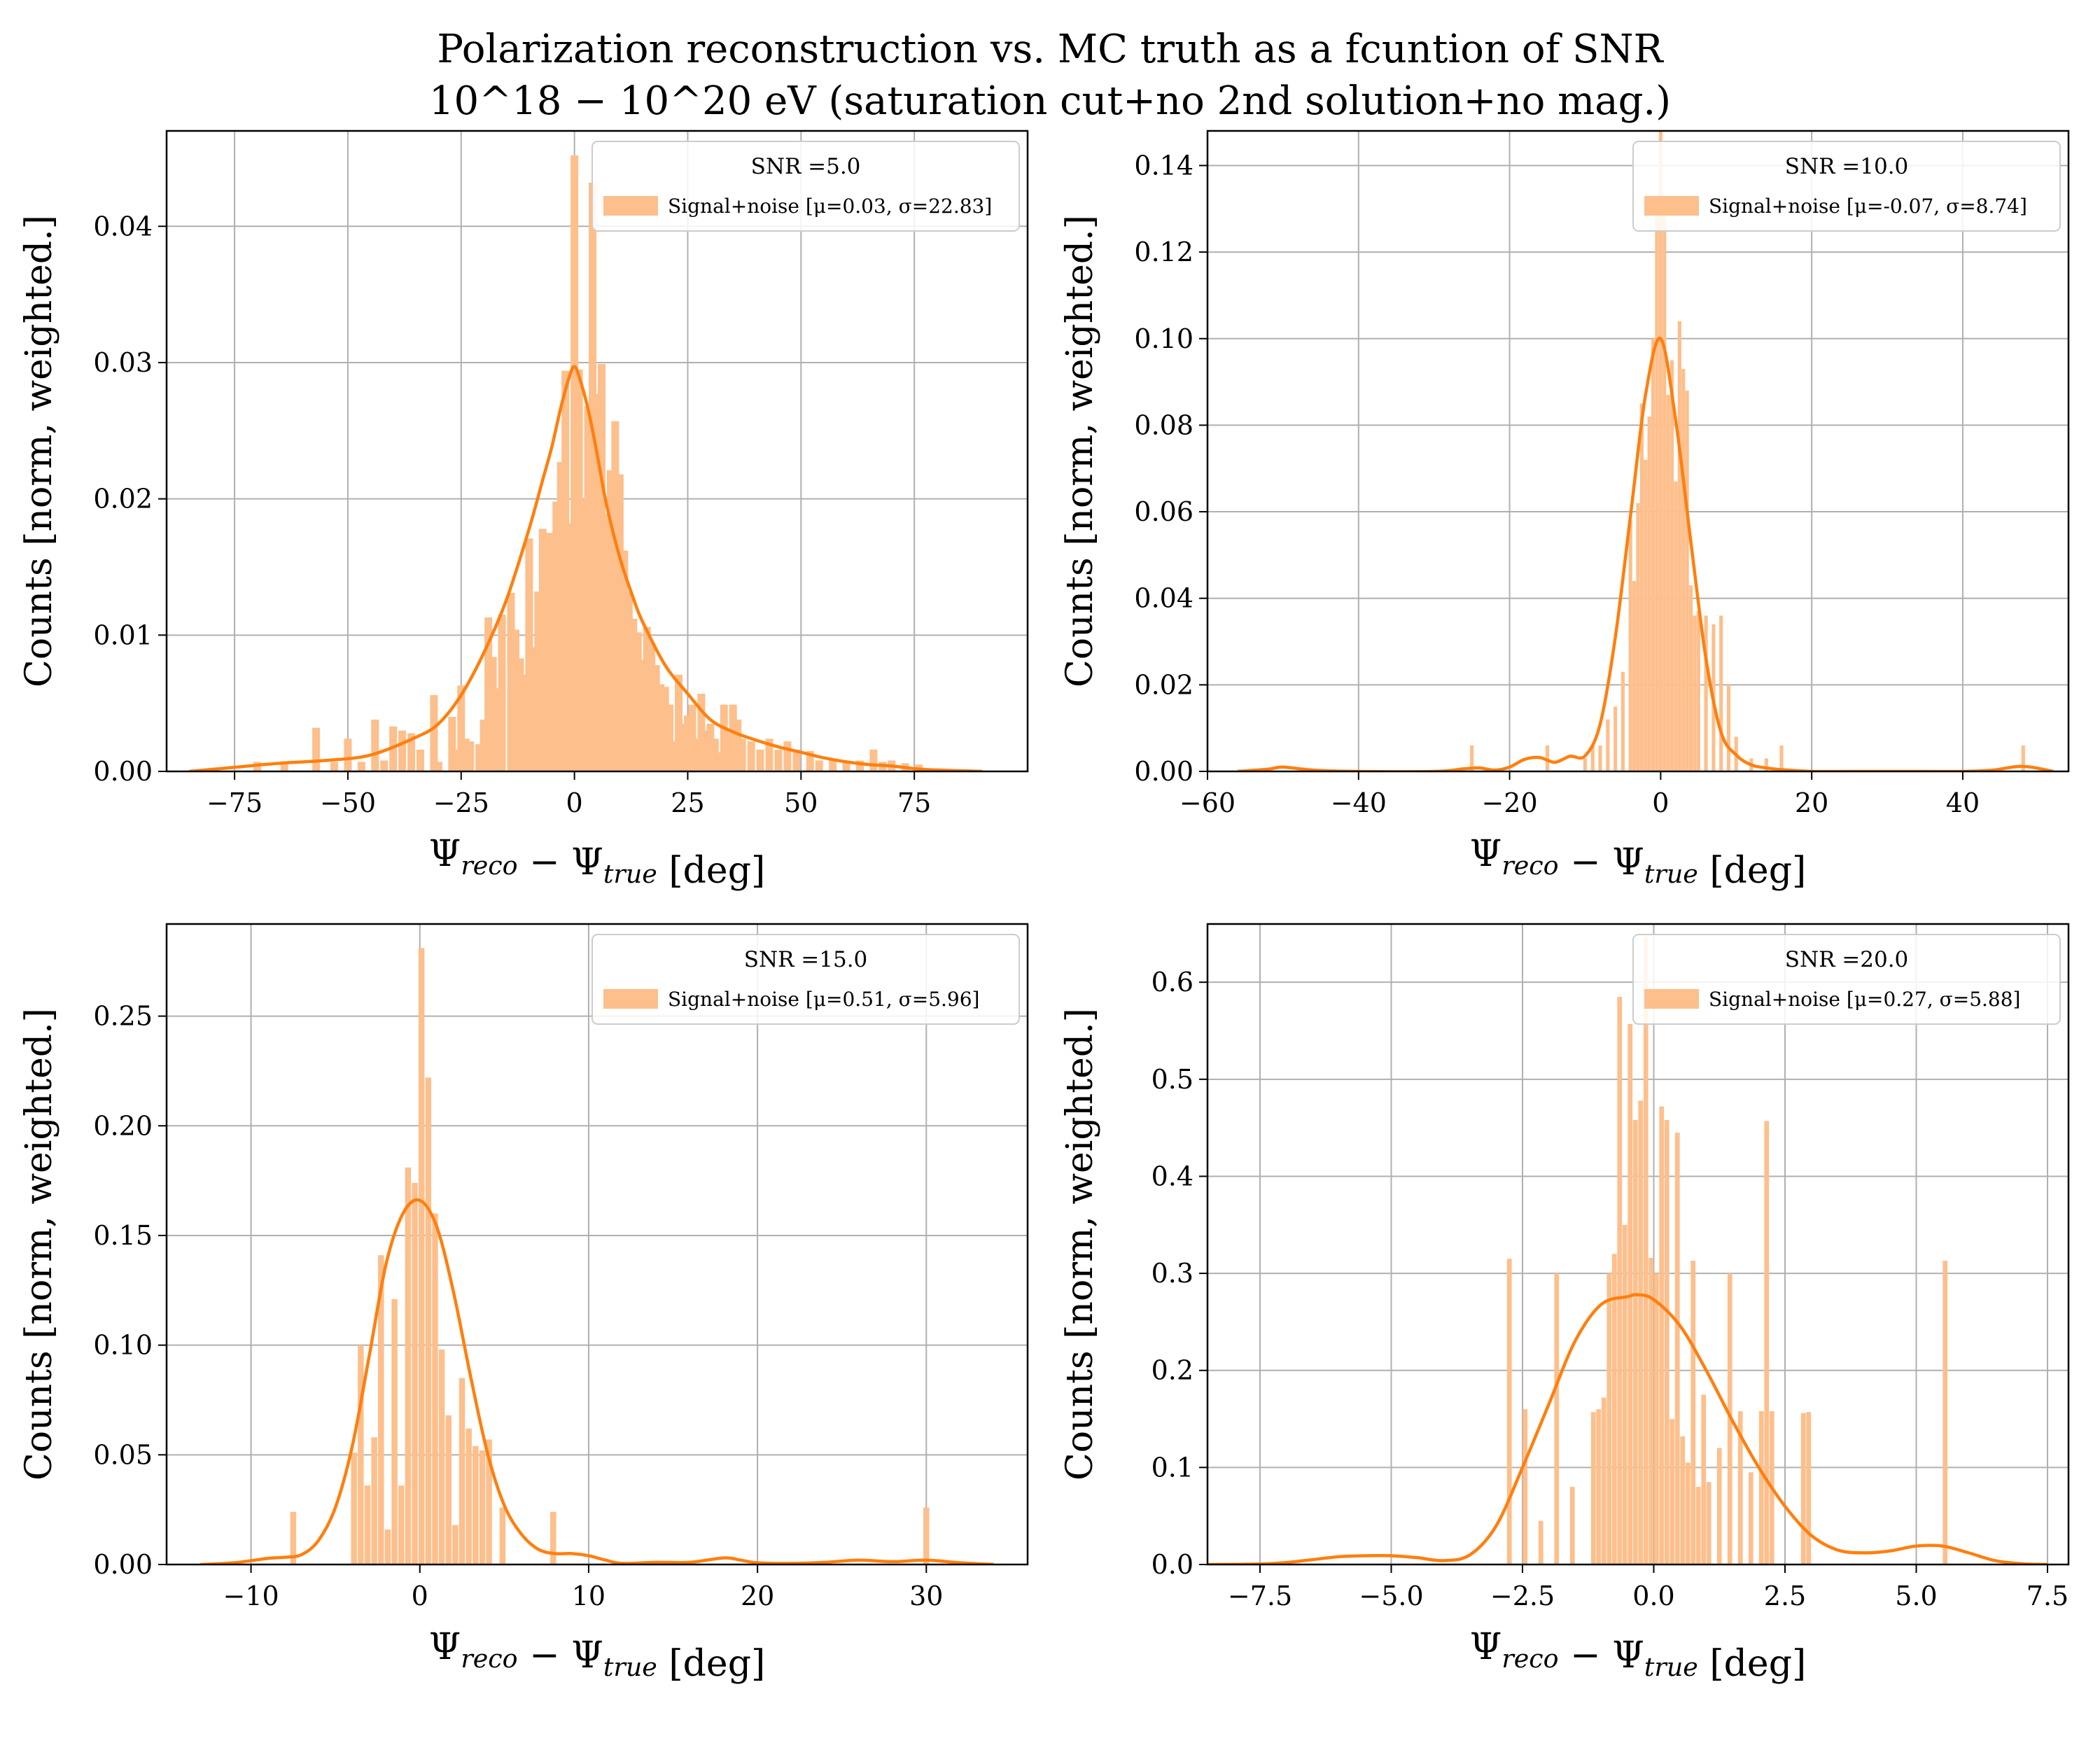 This screenshot has width=2100, height=1750. I want to click on x-tick-label: −40, so click(1359, 803).